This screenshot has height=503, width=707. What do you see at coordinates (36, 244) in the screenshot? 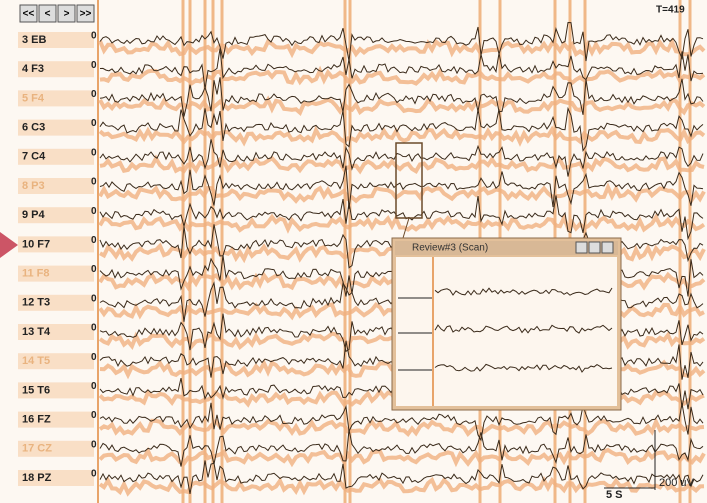
I see `channel-label: 10 F7` at bounding box center [36, 244].